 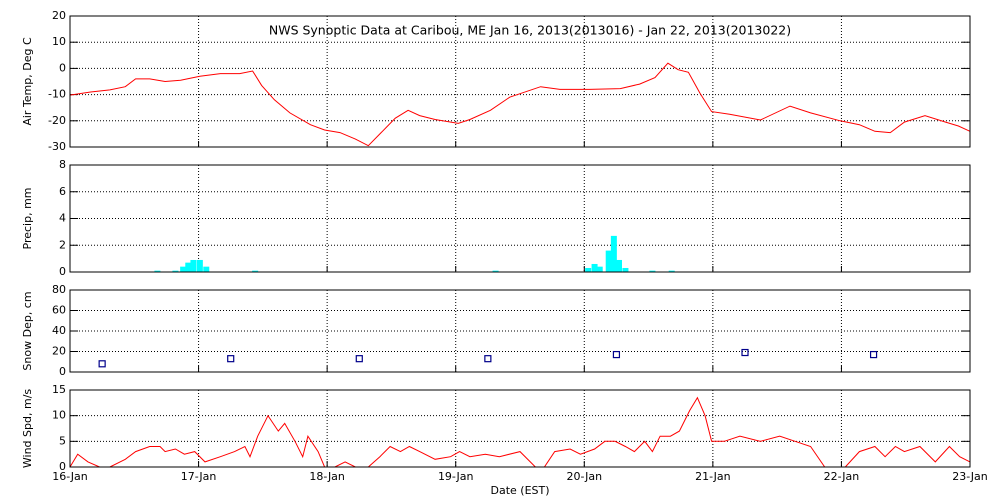 I want to click on y-axis-label: Precip, mm, so click(x=27, y=219).